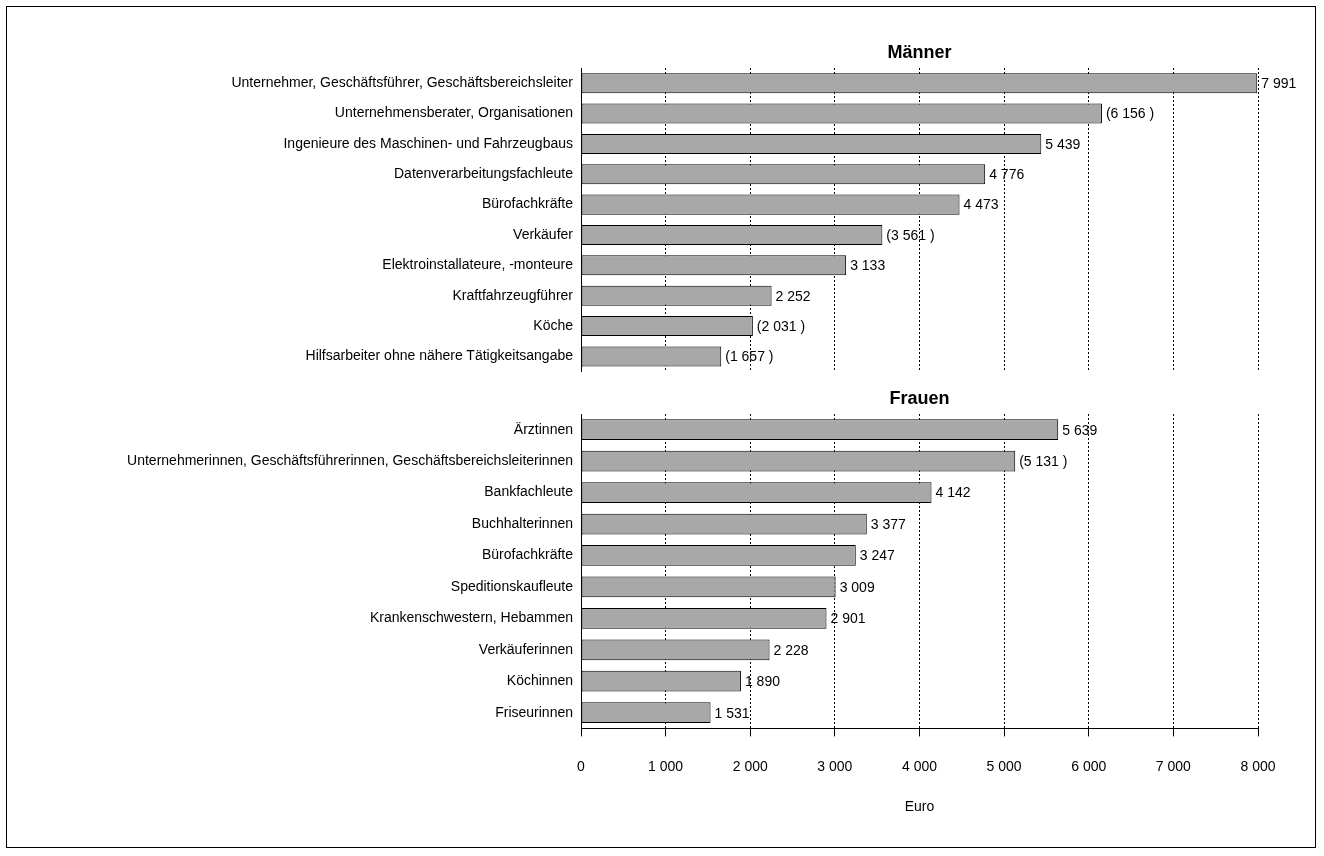  Describe the element at coordinates (953, 492) in the screenshot. I see `data-label: 4 142` at that location.